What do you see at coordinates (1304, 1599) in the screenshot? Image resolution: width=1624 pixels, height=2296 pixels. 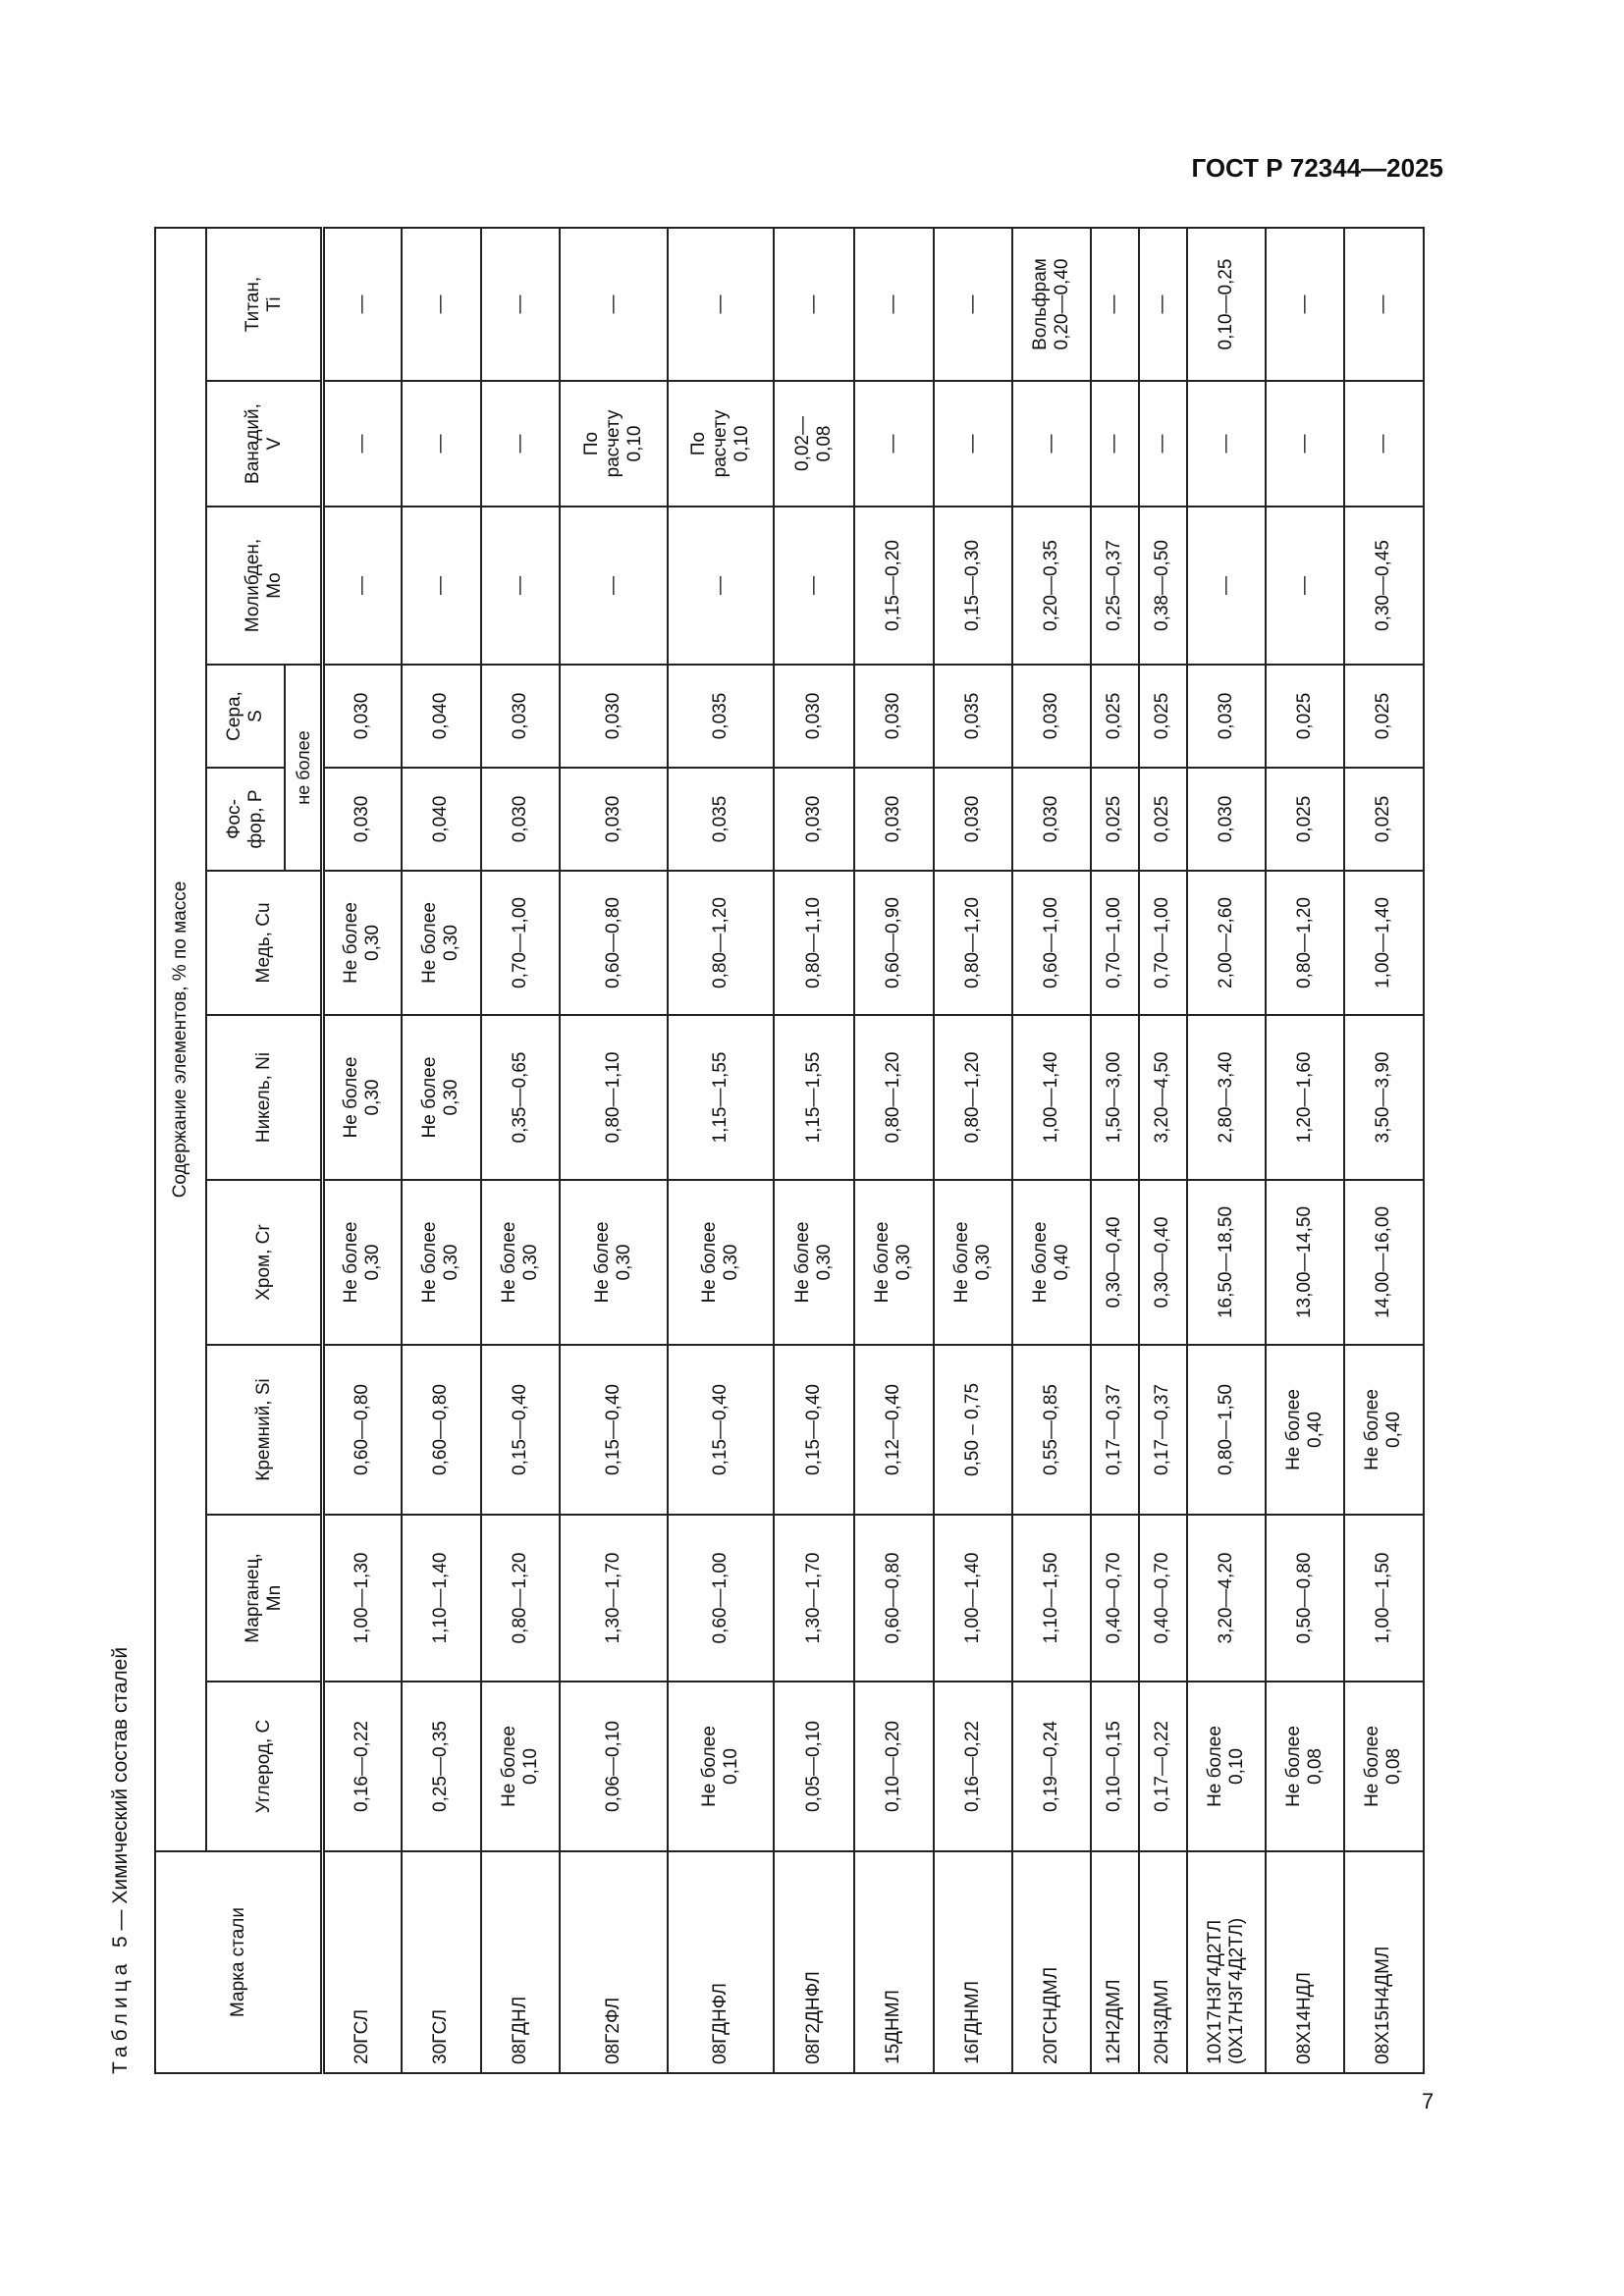 I see `value-cell: 0,50—0,80` at bounding box center [1304, 1599].